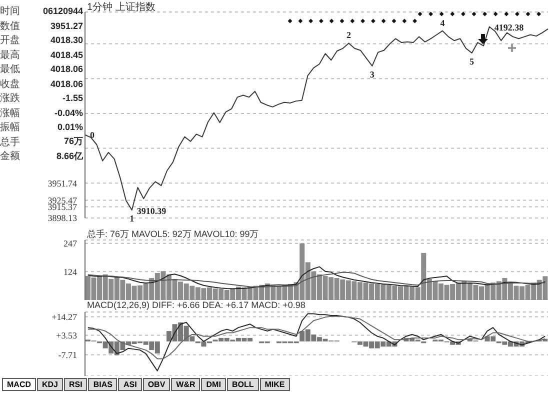 Image resolution: width=550 pixels, height=393 pixels. Describe the element at coordinates (19, 384) in the screenshot. I see `text: MACD` at that location.